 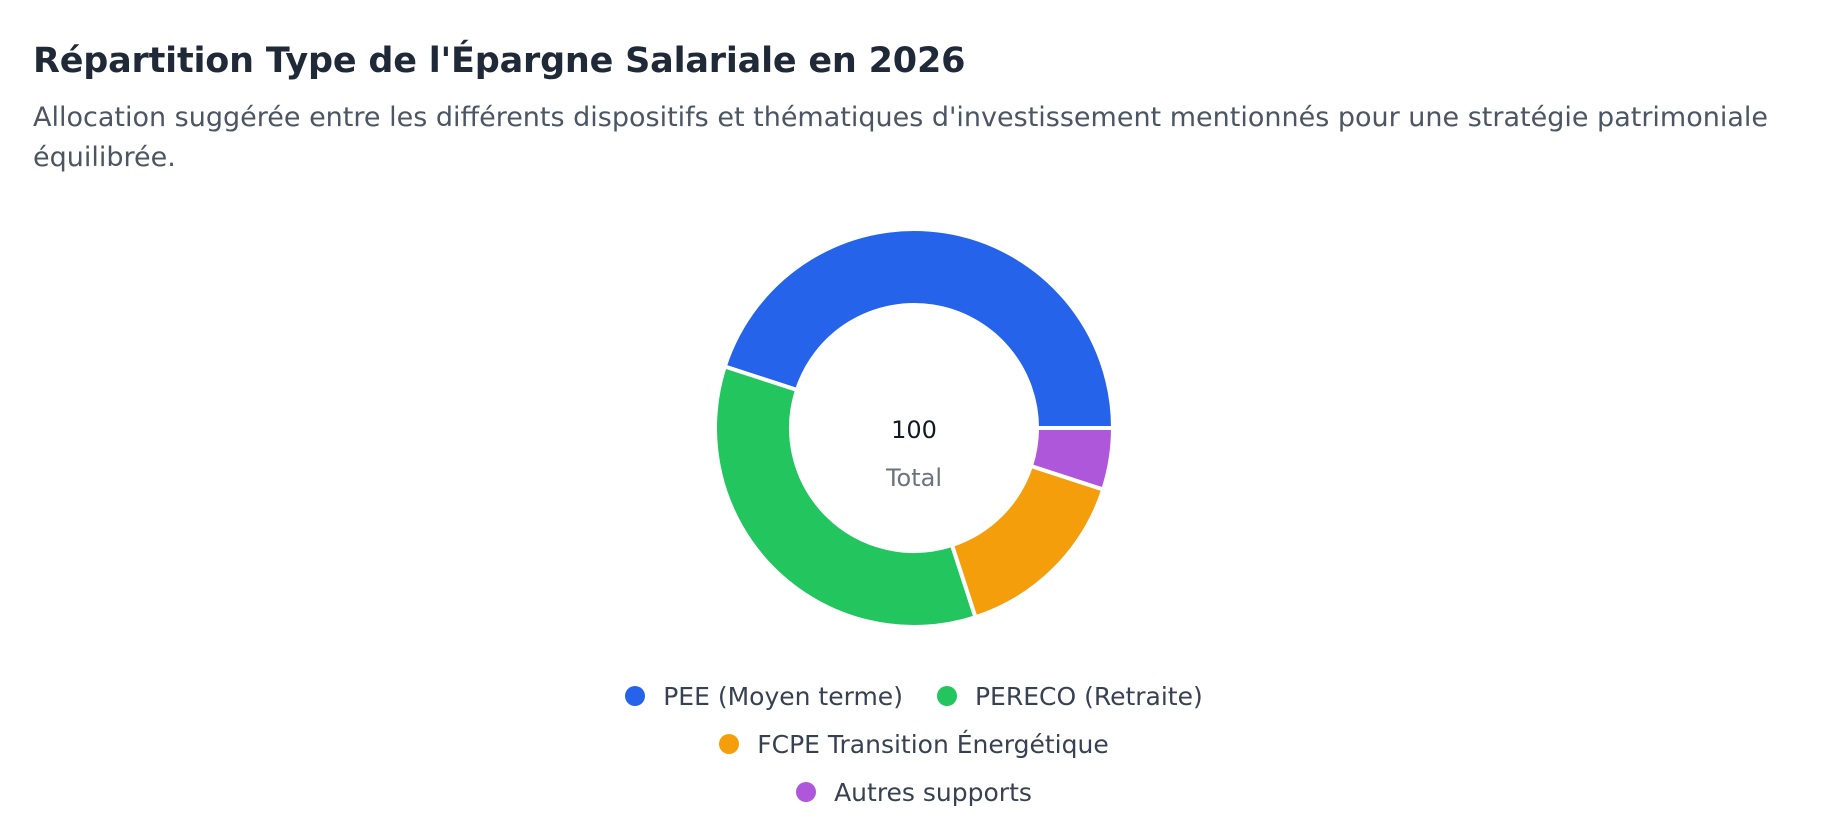 I want to click on legend-label: PERECO (Retraite), so click(x=1088, y=696).